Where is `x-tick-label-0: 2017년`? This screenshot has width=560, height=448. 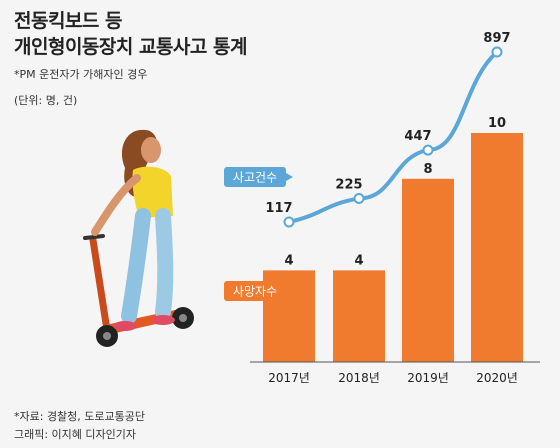
x-tick-label-0: 2017년 is located at coordinates (289, 378).